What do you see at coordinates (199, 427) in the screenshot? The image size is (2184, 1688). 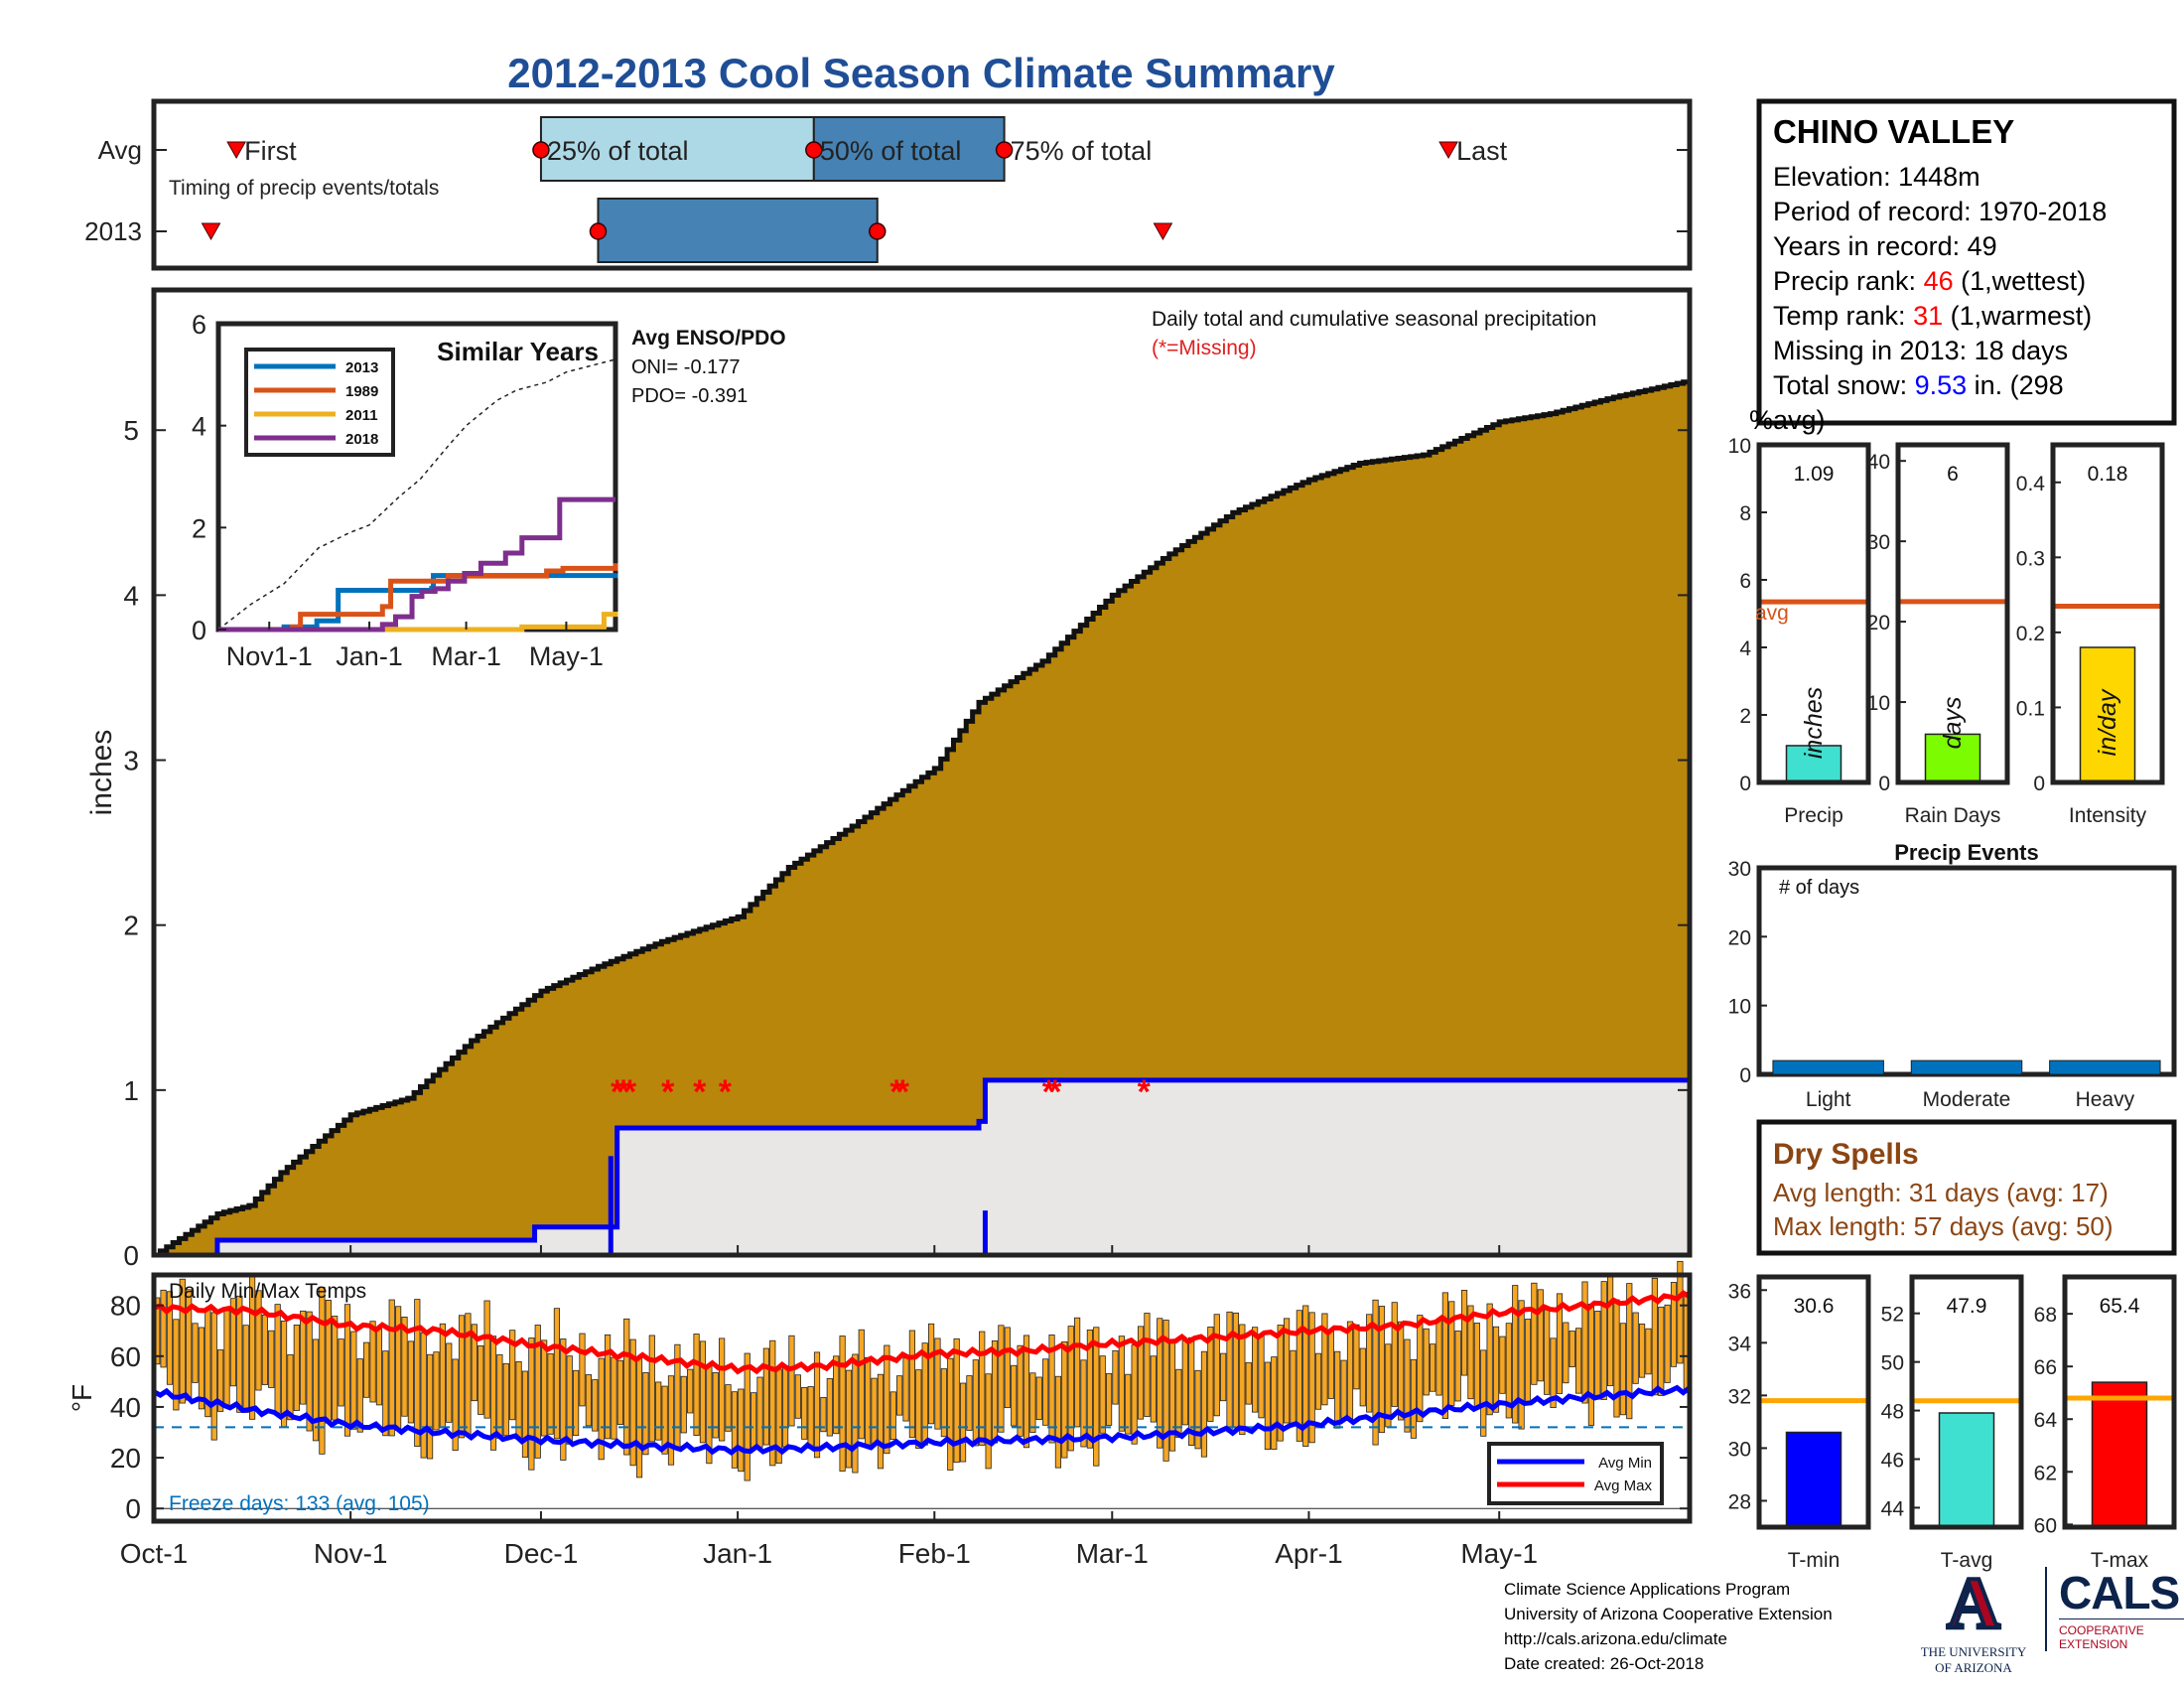 I see `inset-y-tick-label: 4` at bounding box center [199, 427].